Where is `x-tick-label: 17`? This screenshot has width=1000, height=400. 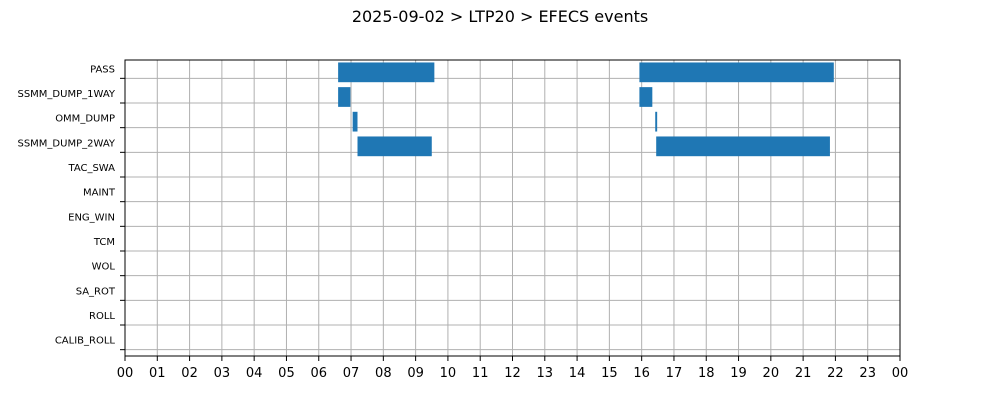
x-tick-label: 17 is located at coordinates (674, 373).